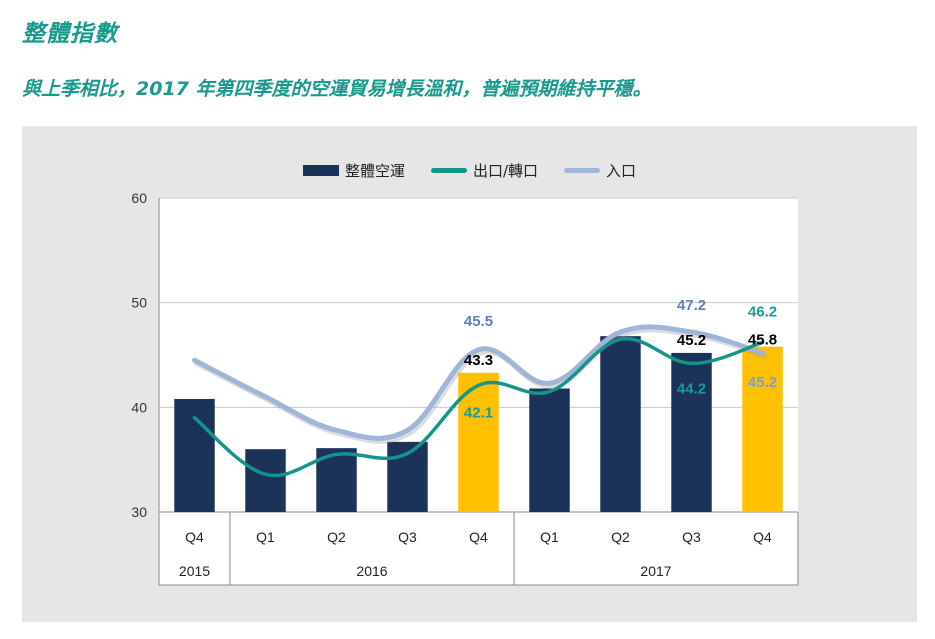 This screenshot has height=639, width=935. I want to click on page-title: 整體指數, so click(70, 34).